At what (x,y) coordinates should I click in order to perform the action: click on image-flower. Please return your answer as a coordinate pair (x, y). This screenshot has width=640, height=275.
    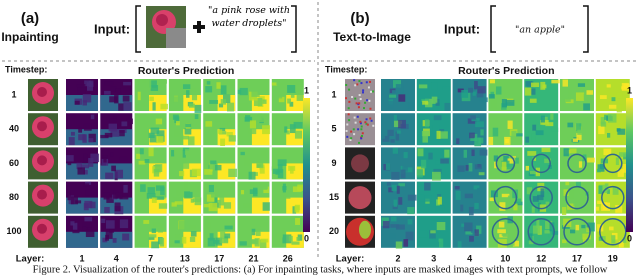
    Looking at the image, I should click on (42, 194).